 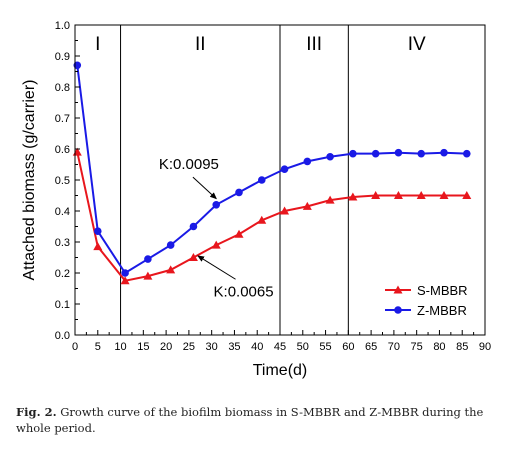 I want to click on phase-labels: I II III IV, so click(x=260, y=44).